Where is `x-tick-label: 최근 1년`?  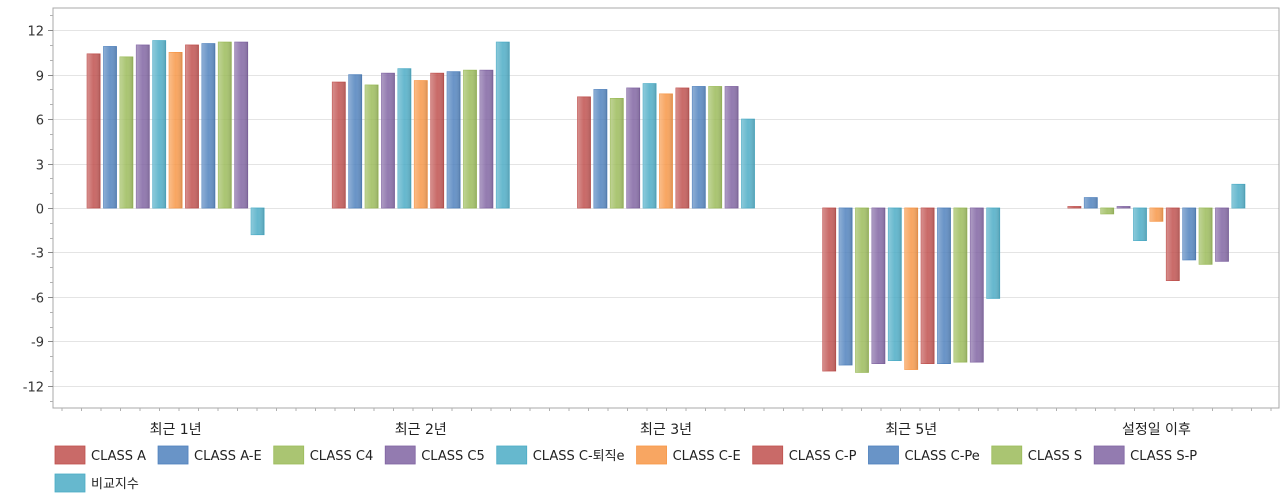
x-tick-label: 최근 1년 is located at coordinates (176, 430).